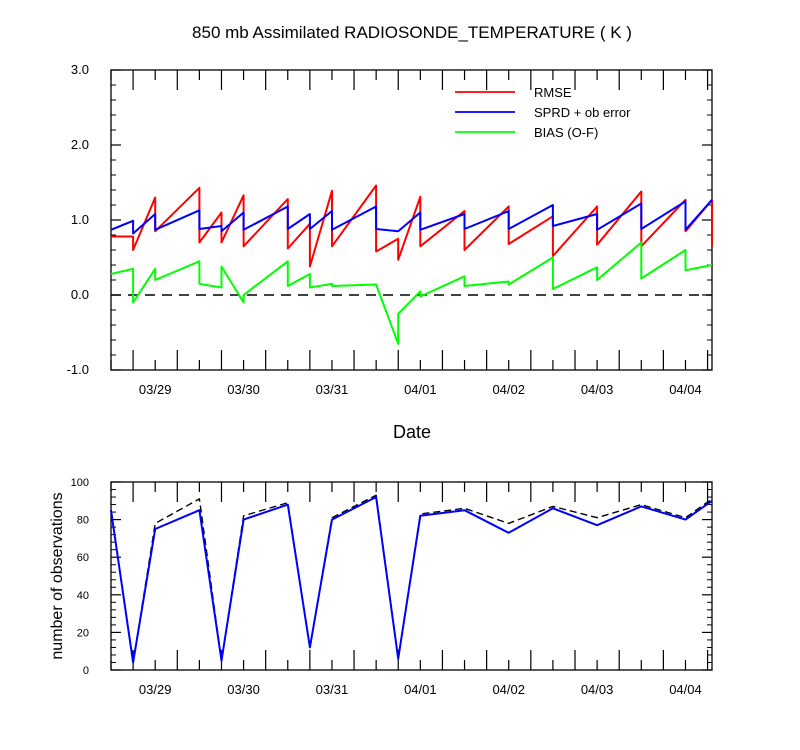 This screenshot has width=800, height=750. Describe the element at coordinates (80, 483) in the screenshot. I see `y-tick-label: 100` at that location.